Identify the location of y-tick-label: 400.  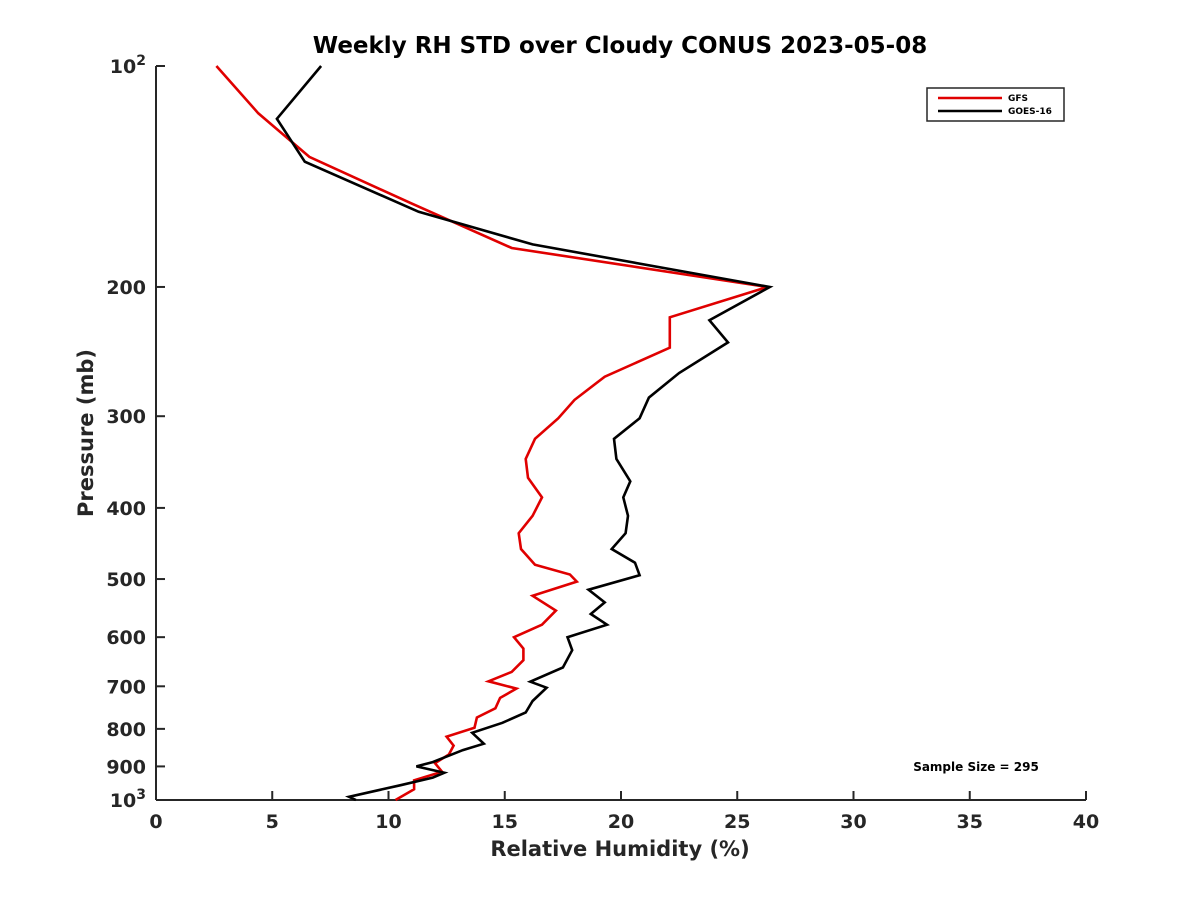
(126, 509).